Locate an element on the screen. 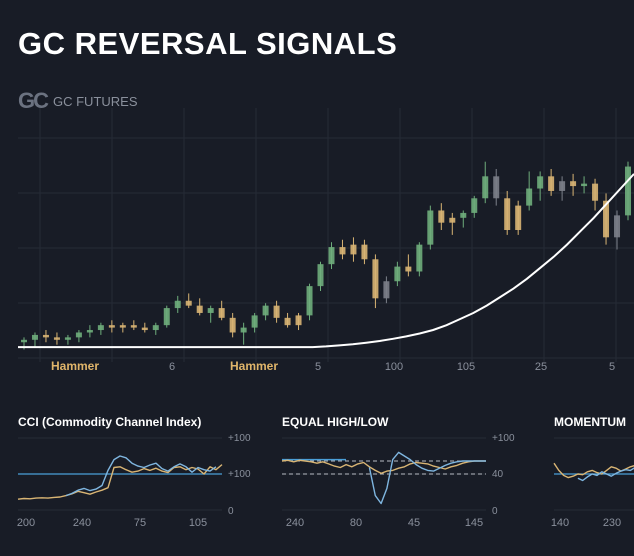 The height and width of the screenshot is (556, 634). momentum-panel is located at coordinates (593, 474).